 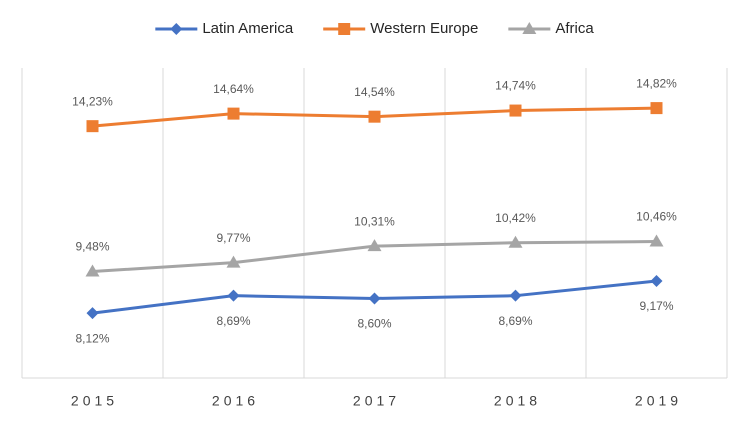 What do you see at coordinates (424, 28) in the screenshot?
I see `legend-label: Western Europe` at bounding box center [424, 28].